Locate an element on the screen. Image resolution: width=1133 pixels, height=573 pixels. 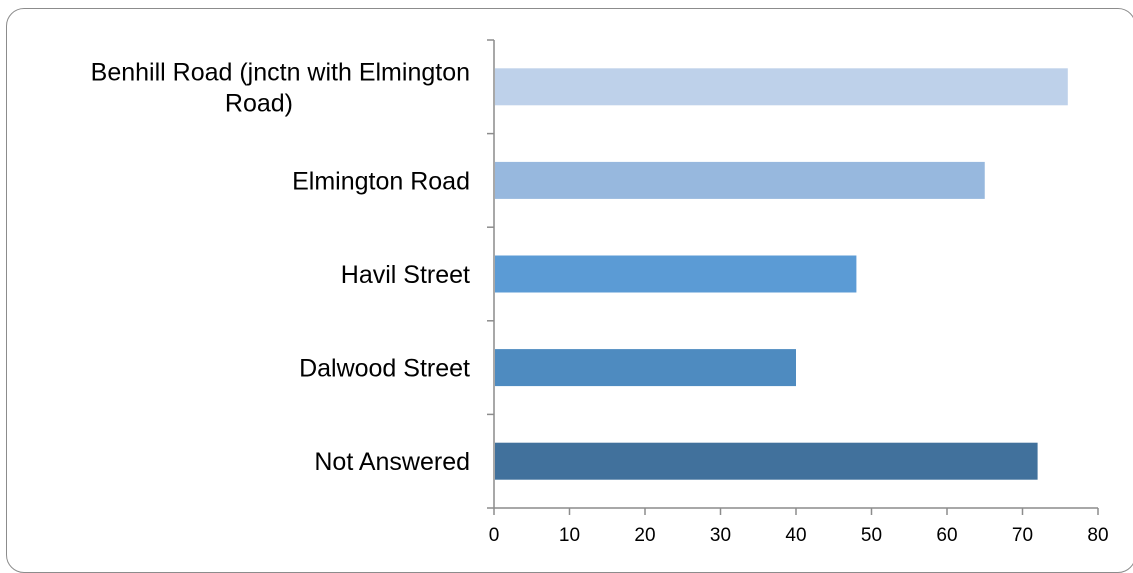
category-label-0: Benhill Road (jnctn with Elmington Road) is located at coordinates (280, 87).